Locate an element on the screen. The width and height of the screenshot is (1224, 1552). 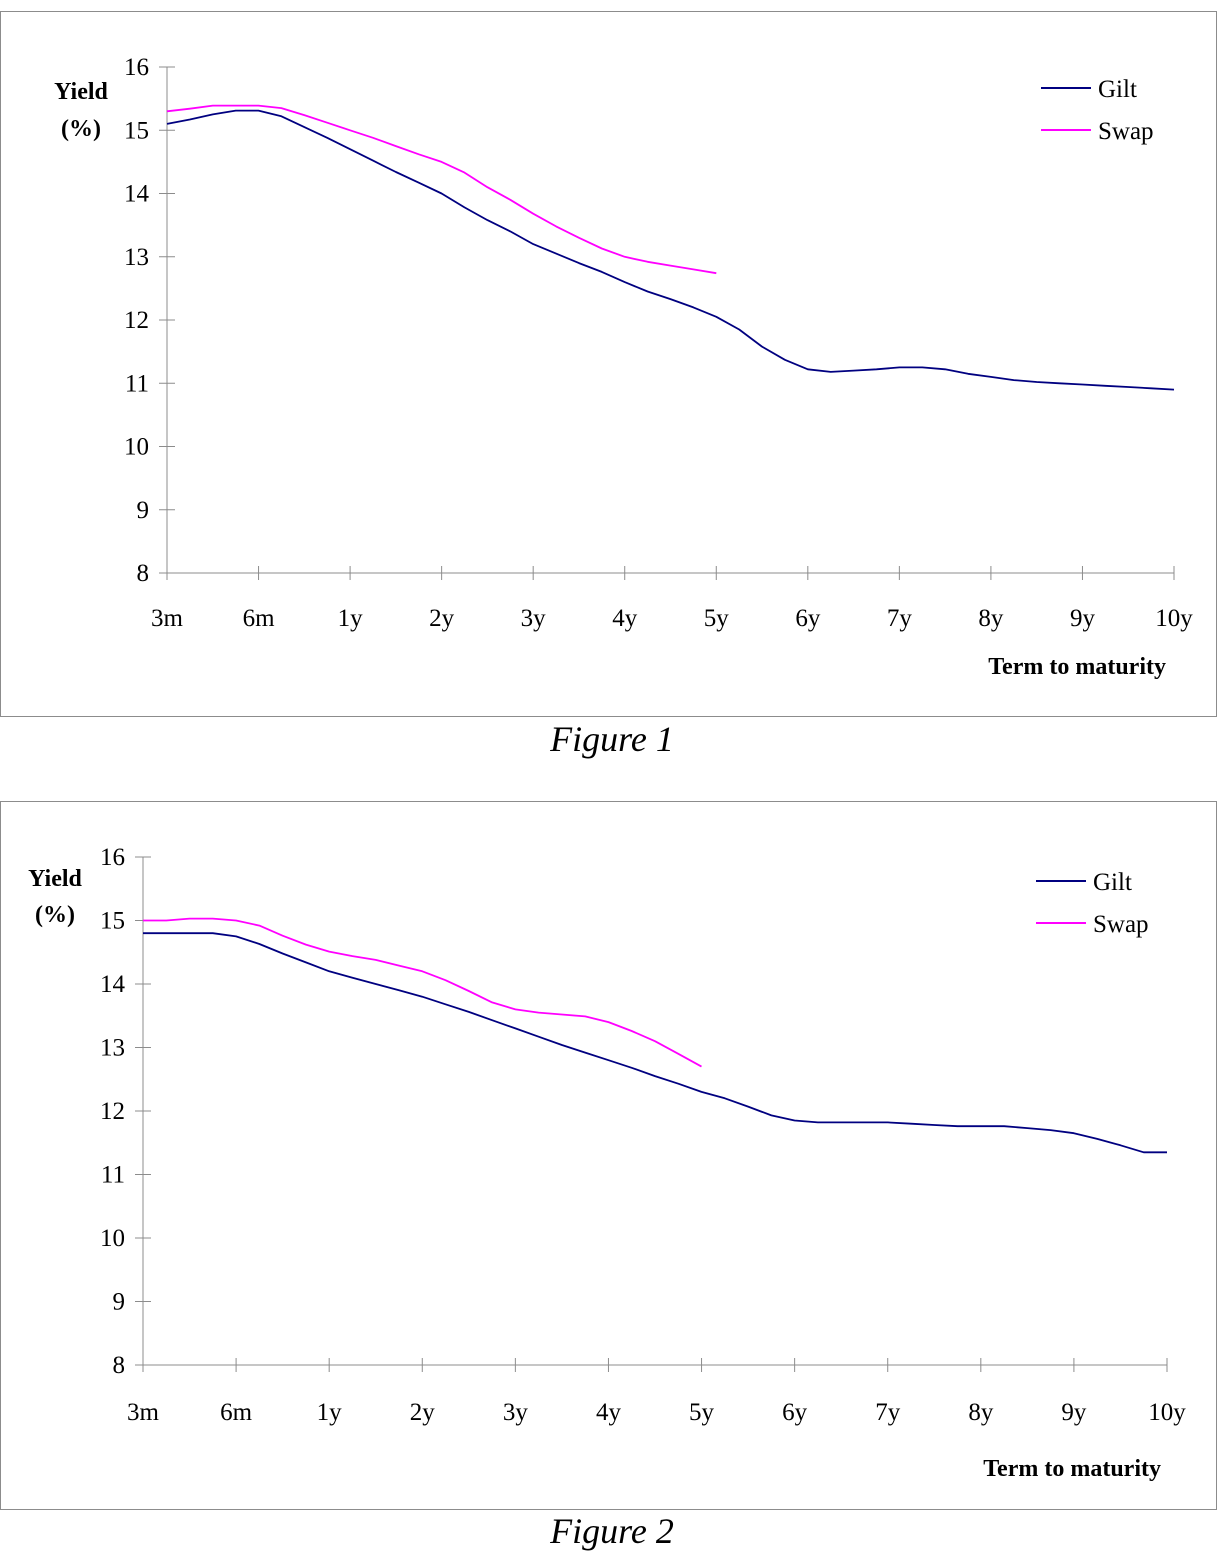
figure-caption-1: Figure 1 is located at coordinates (612, 739).